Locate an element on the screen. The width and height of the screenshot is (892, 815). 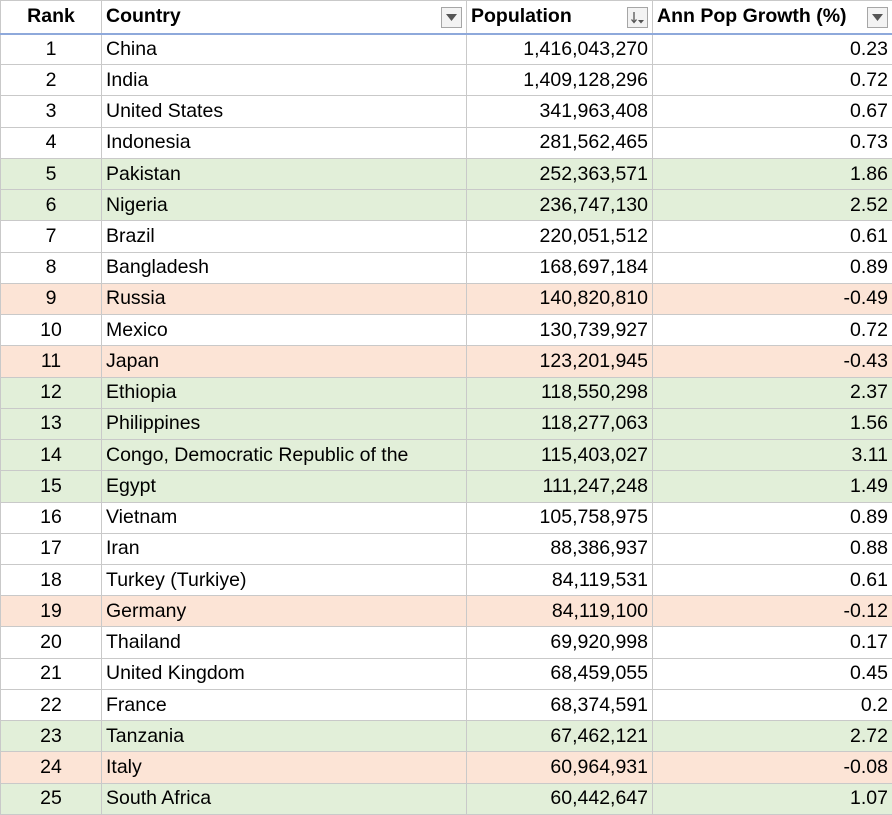
growth-filter-button is located at coordinates (877, 17).